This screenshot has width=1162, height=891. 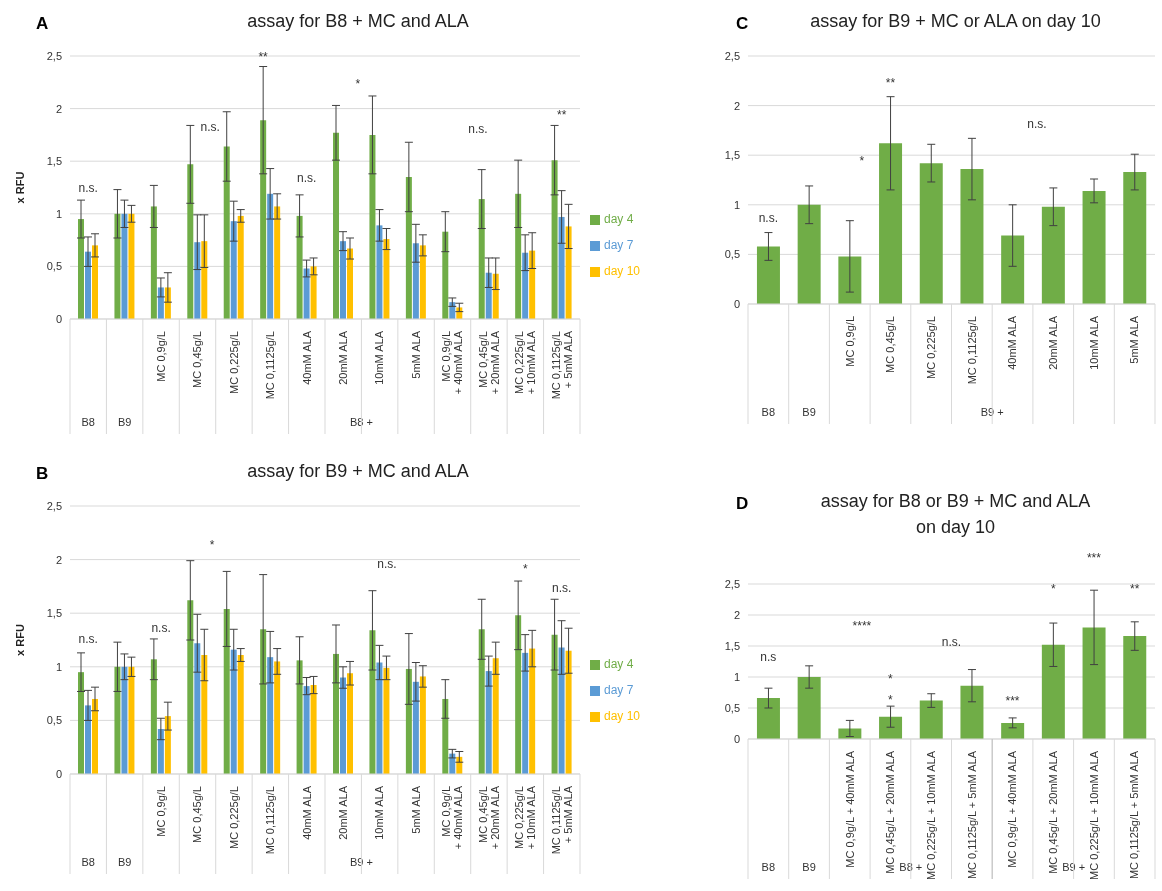 I want to click on x-tick-label: 20mM ALA, so click(x=1053, y=342).